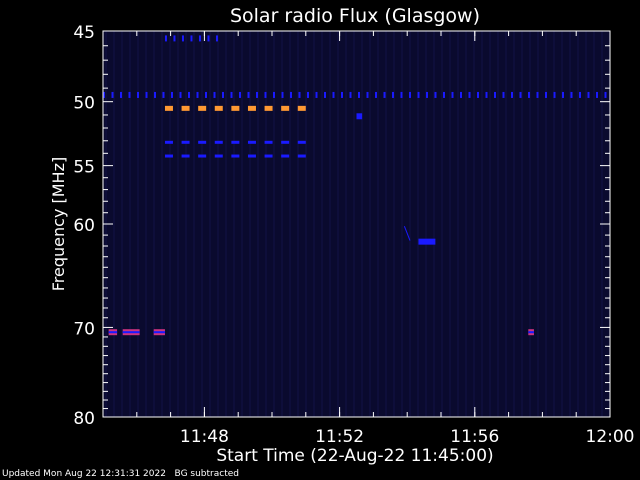 This screenshot has height=480, width=640. Describe the element at coordinates (474, 437) in the screenshot. I see `x-tick-label: 11:56` at that location.